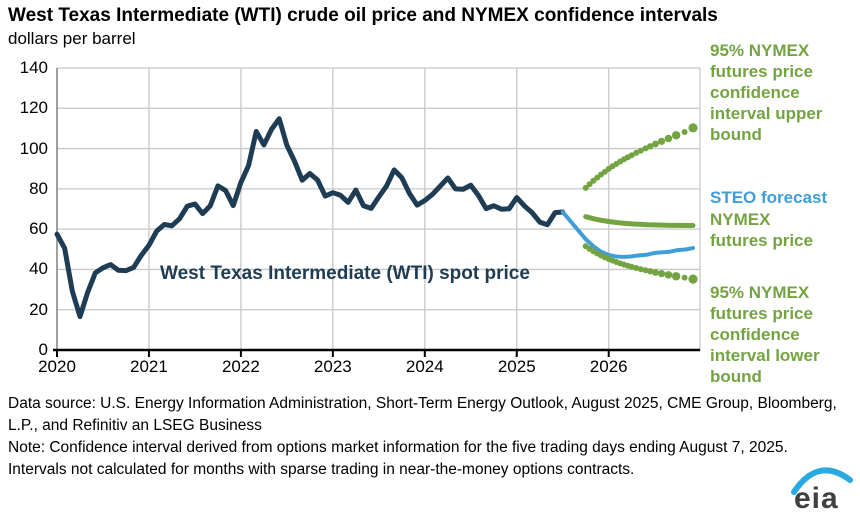 This screenshot has width=860, height=529. What do you see at coordinates (24, 200) in the screenshot?
I see `y-axis-tick-labels: 0 20 40 60 80 100 120 140` at bounding box center [24, 200].